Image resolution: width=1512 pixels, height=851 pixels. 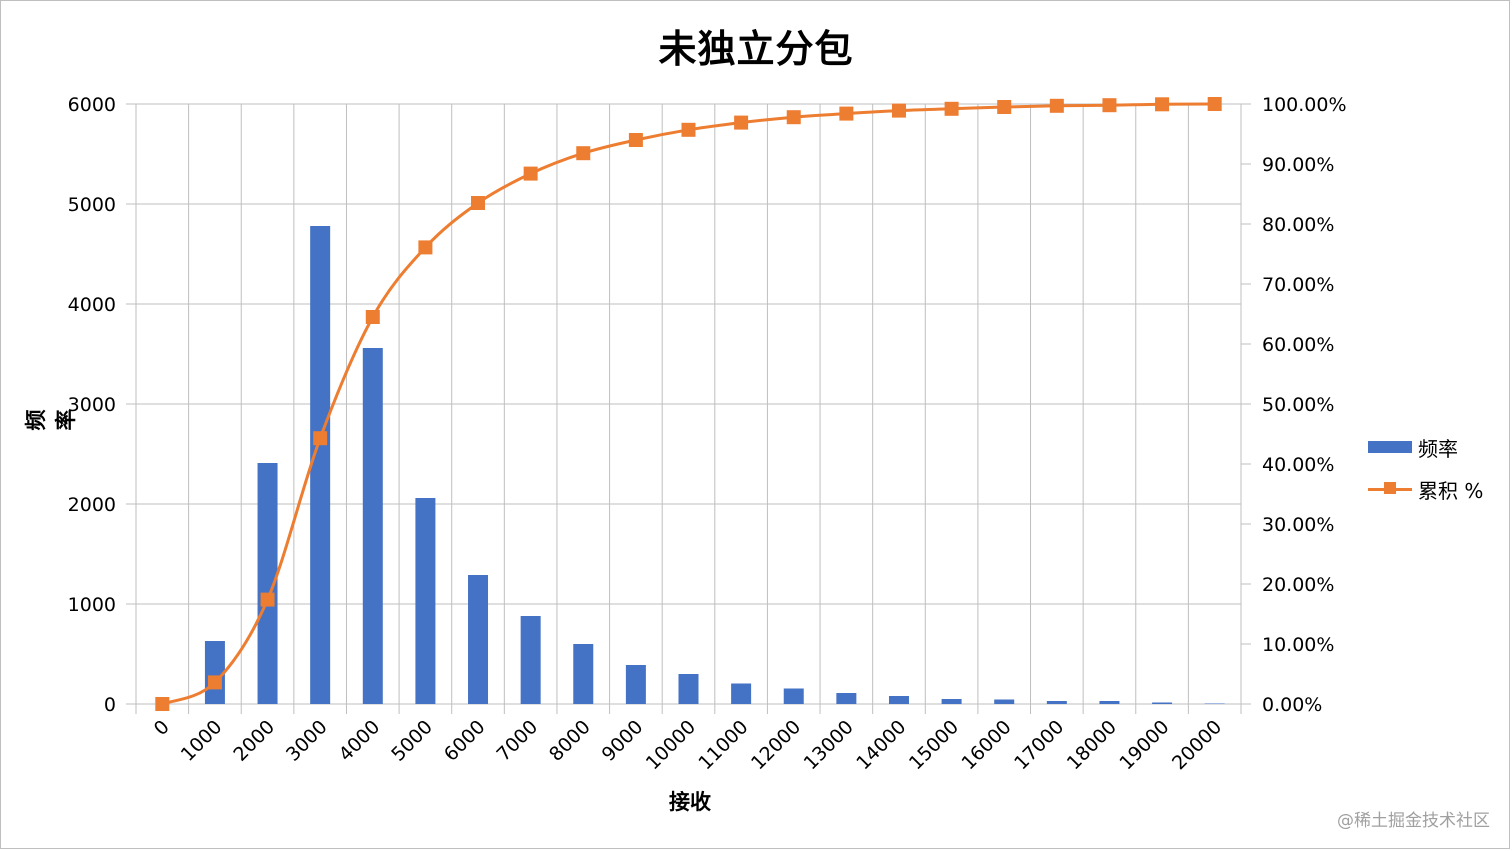 I want to click on legend-label-cumulative: 累积 %, so click(x=1451, y=490).